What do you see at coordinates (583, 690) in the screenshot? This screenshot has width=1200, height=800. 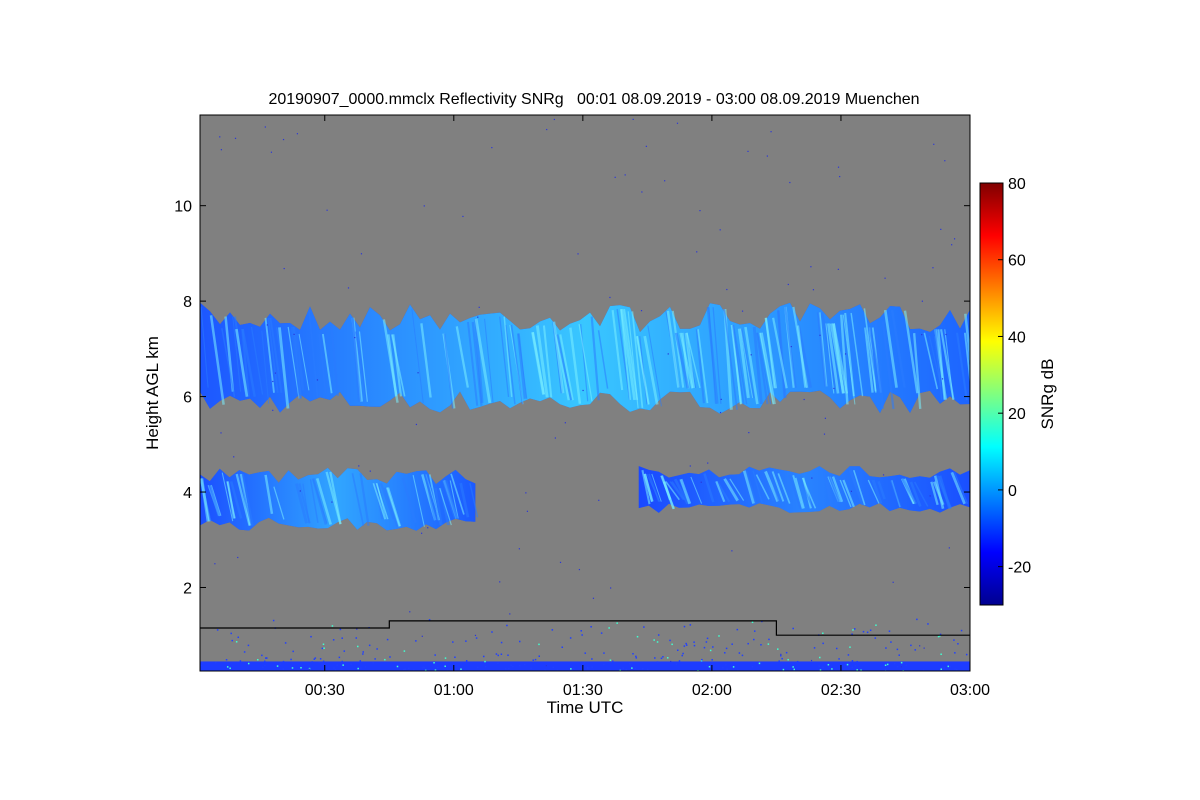 I see `x-tick-label: 01:30` at bounding box center [583, 690].